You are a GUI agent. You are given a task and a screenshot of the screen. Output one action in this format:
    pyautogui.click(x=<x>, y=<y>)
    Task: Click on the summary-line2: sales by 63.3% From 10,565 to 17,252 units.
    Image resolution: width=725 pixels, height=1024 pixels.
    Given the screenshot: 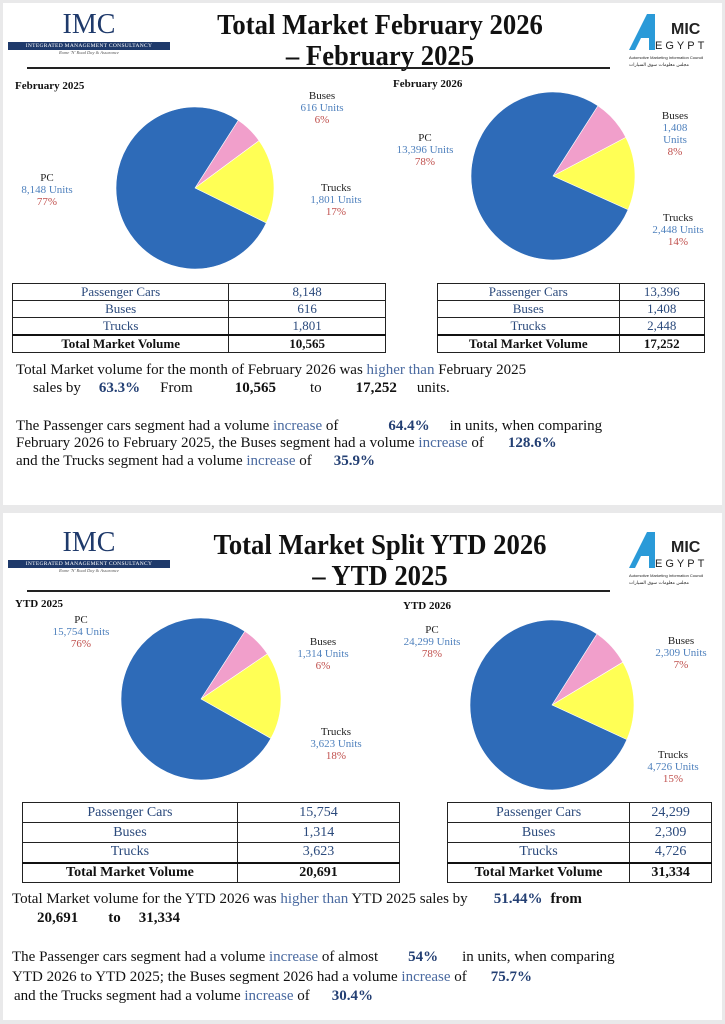 What is the action you would take?
    pyautogui.click(x=241, y=388)
    